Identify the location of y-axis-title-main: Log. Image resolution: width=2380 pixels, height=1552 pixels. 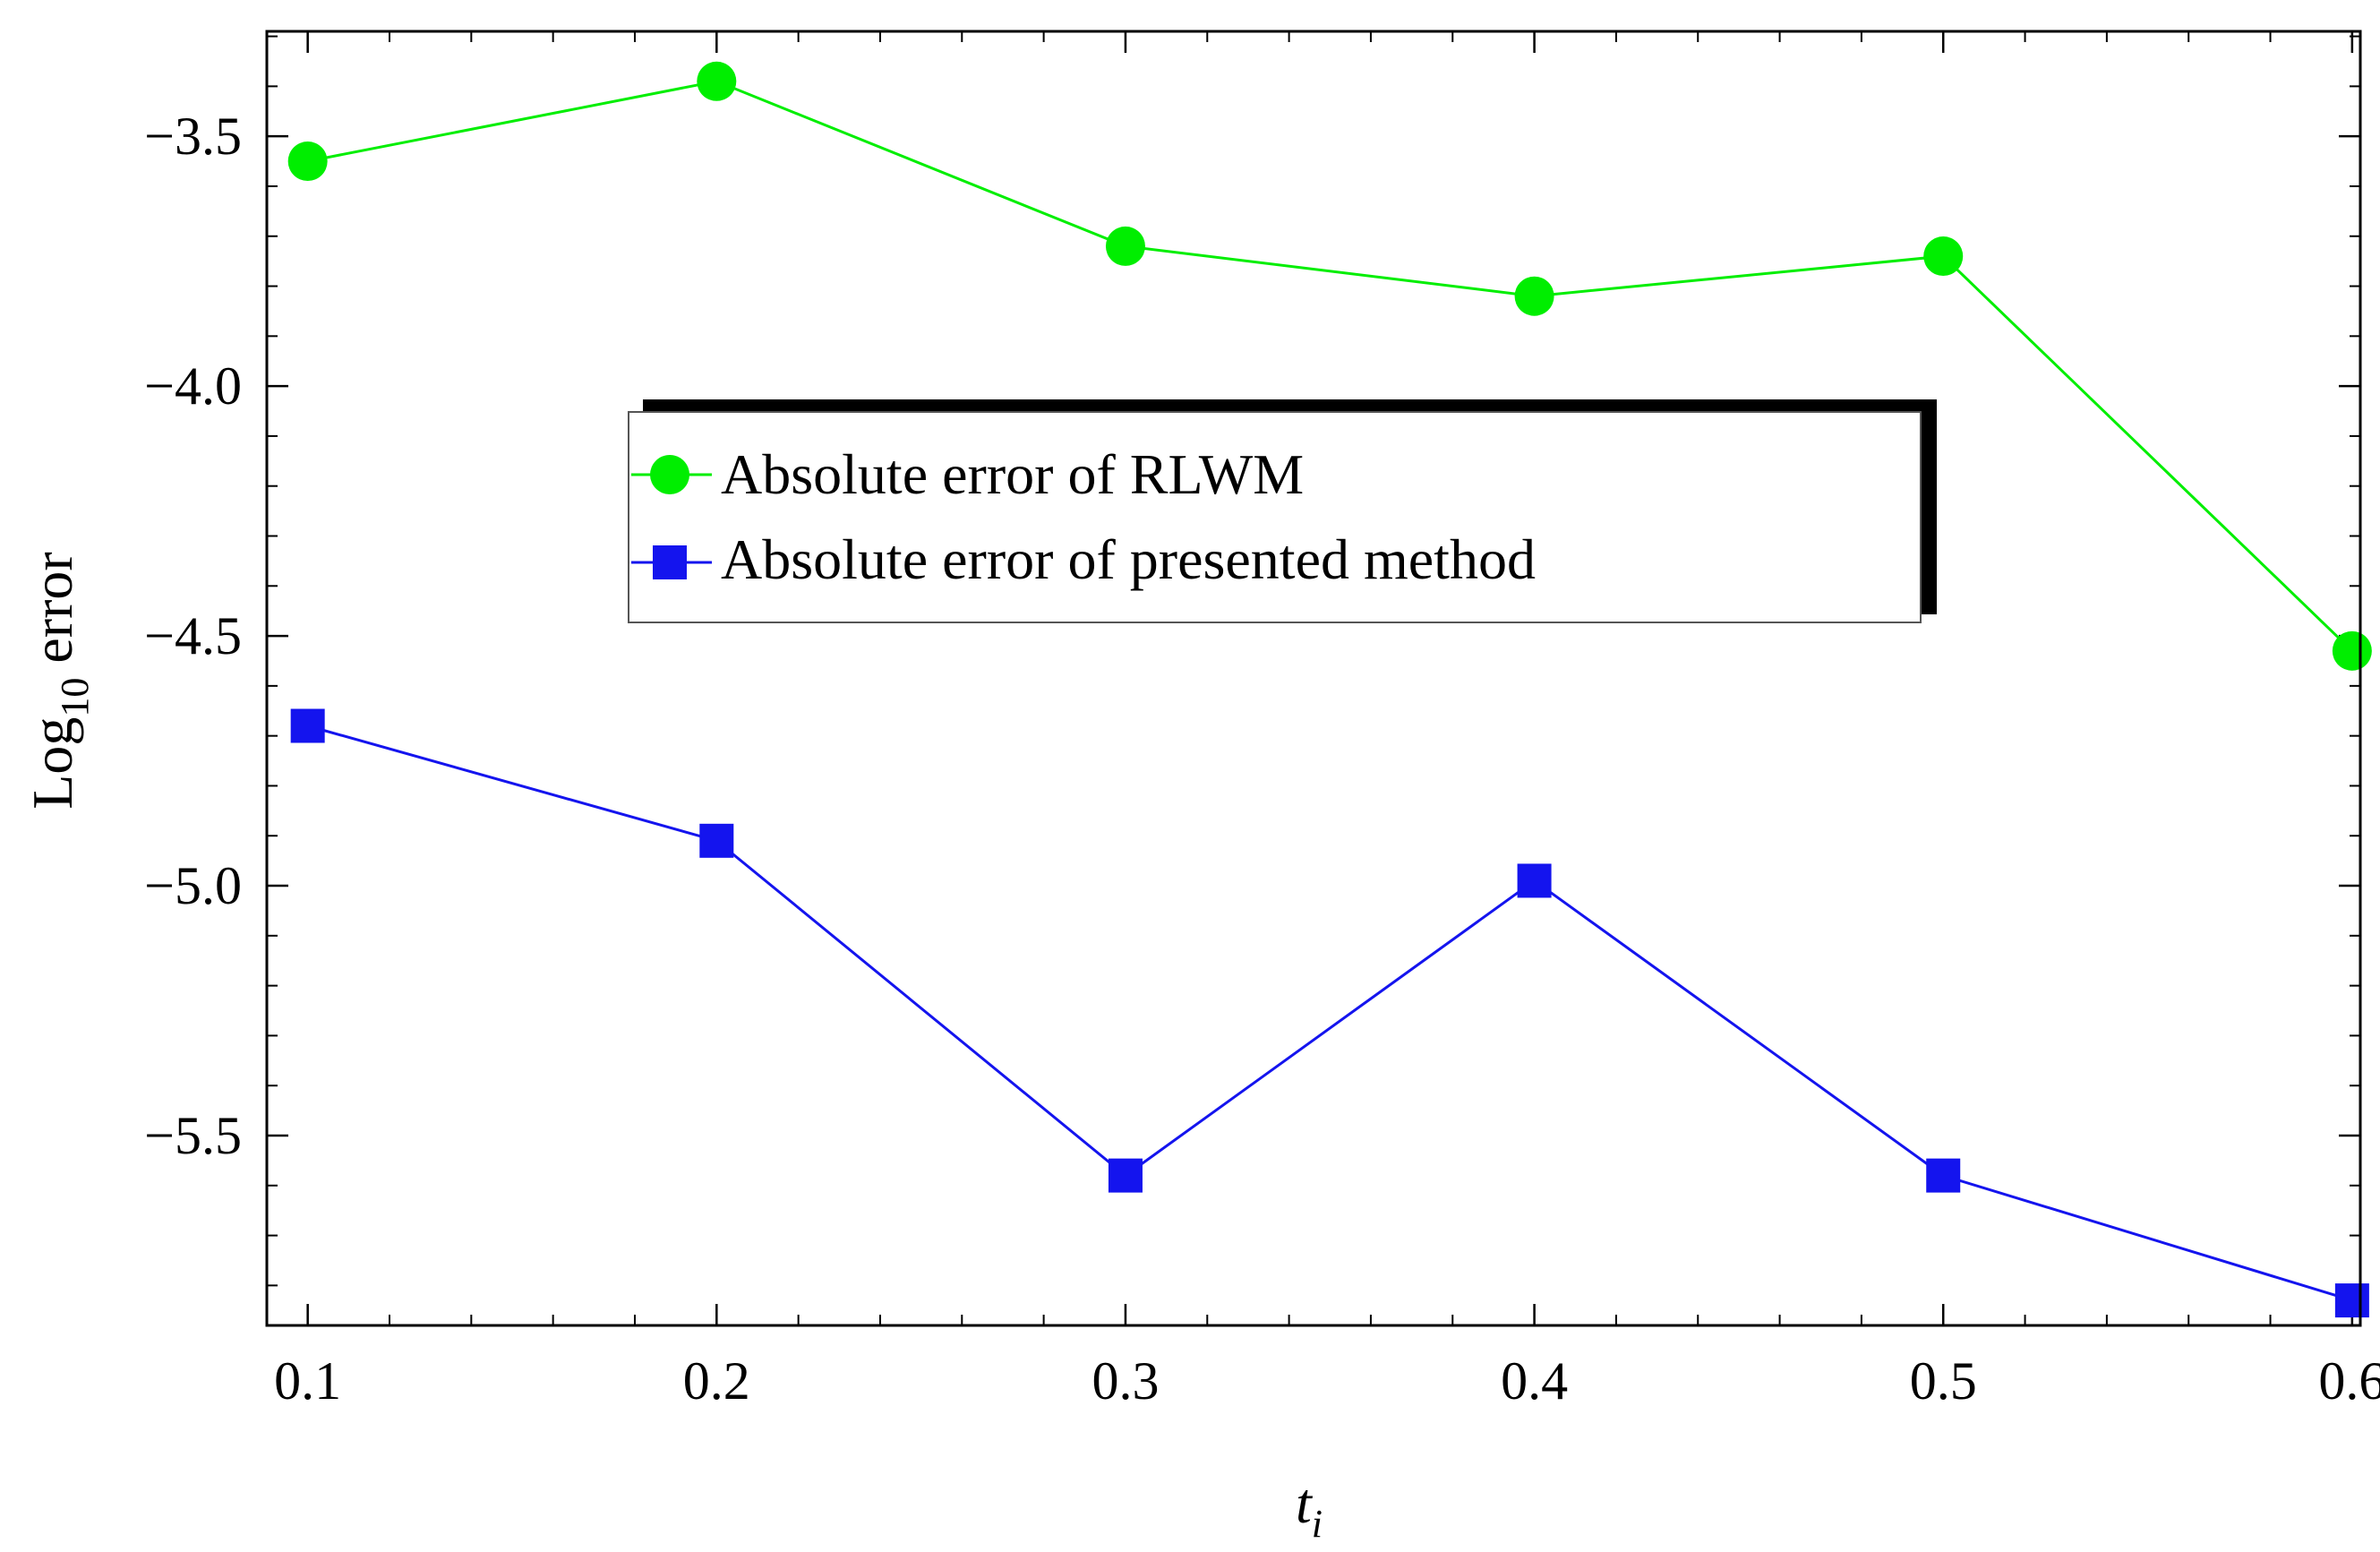
(52, 763).